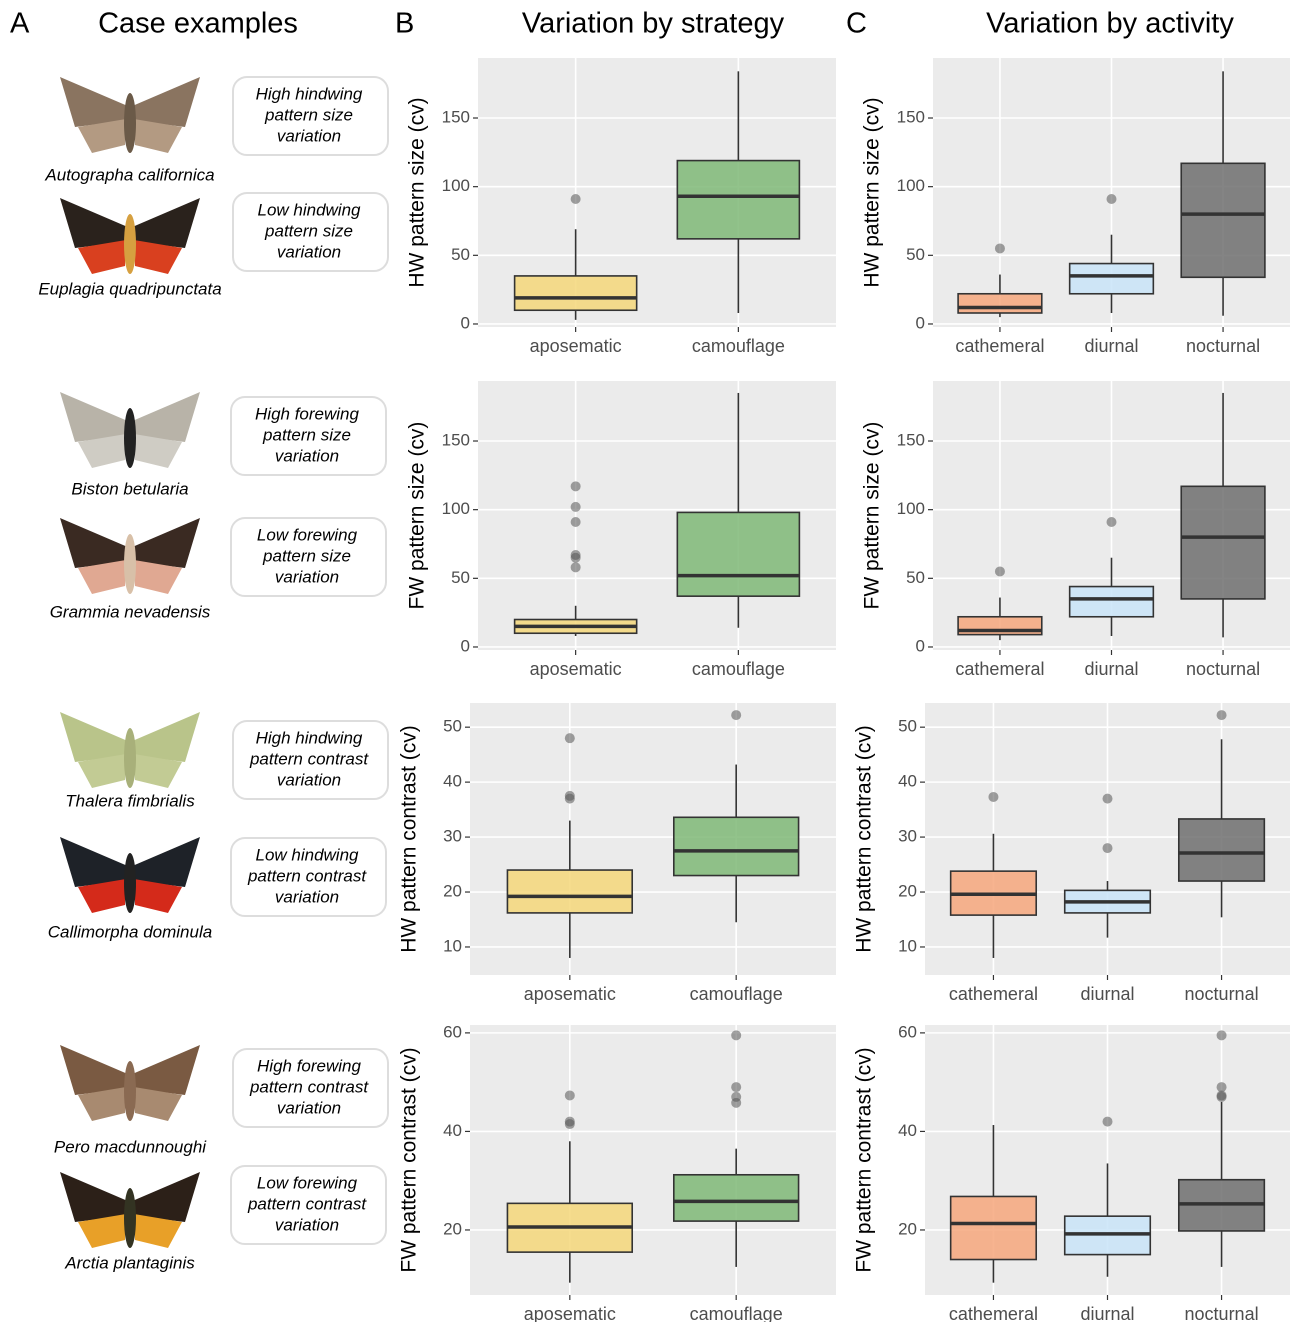  Describe the element at coordinates (198, 24) in the screenshot. I see `panel-title: Case examples` at that location.